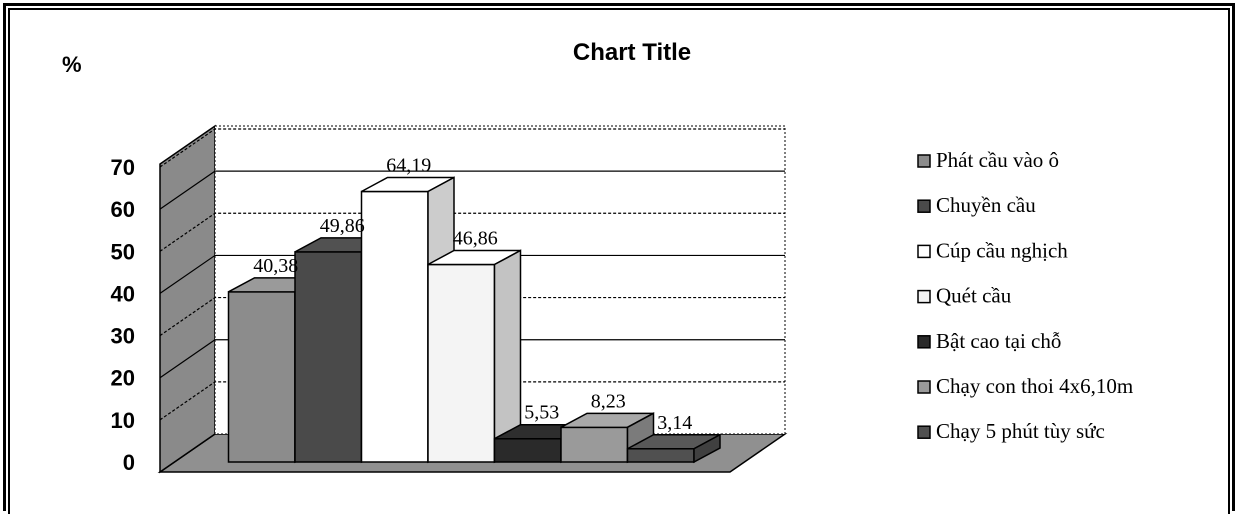 The height and width of the screenshot is (514, 1238). What do you see at coordinates (342, 226) in the screenshot?
I see `data-label-2: 49,86` at bounding box center [342, 226].